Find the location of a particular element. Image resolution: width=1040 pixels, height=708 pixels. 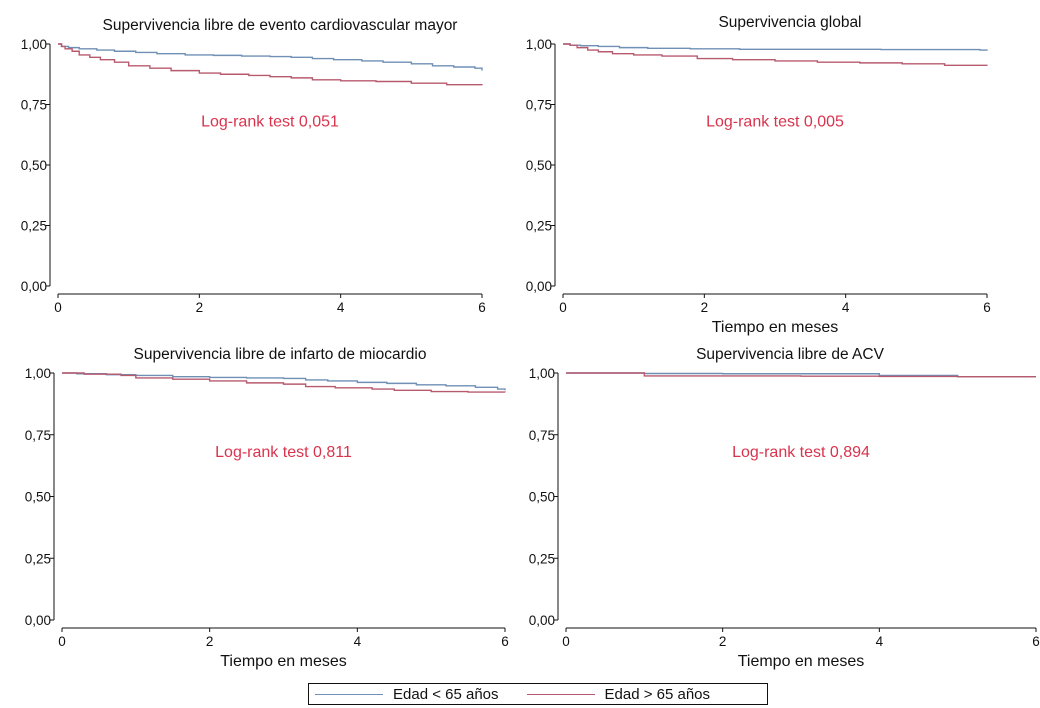

legend-item-under-65: Edad < 65 años is located at coordinates (404, 694).